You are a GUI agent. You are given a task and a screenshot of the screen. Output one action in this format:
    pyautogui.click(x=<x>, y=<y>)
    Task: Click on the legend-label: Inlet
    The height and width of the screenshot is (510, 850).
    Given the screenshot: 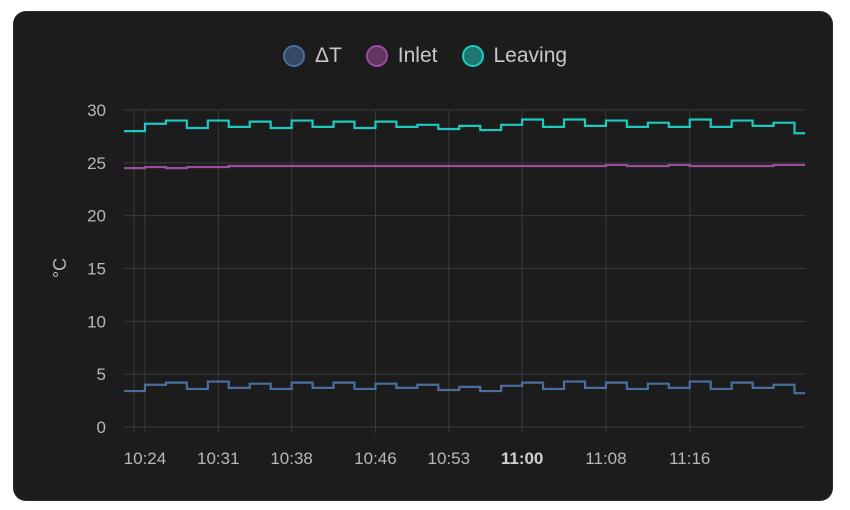 What is the action you would take?
    pyautogui.click(x=417, y=55)
    